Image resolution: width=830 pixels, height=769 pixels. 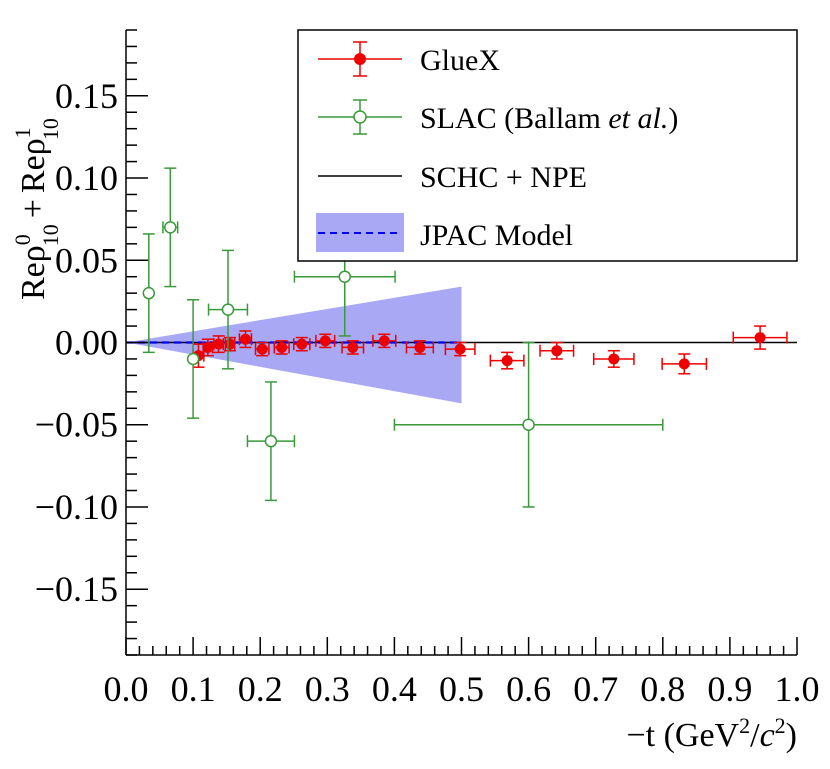 I want to click on x-tick-label: 0.9, so click(x=729, y=689).